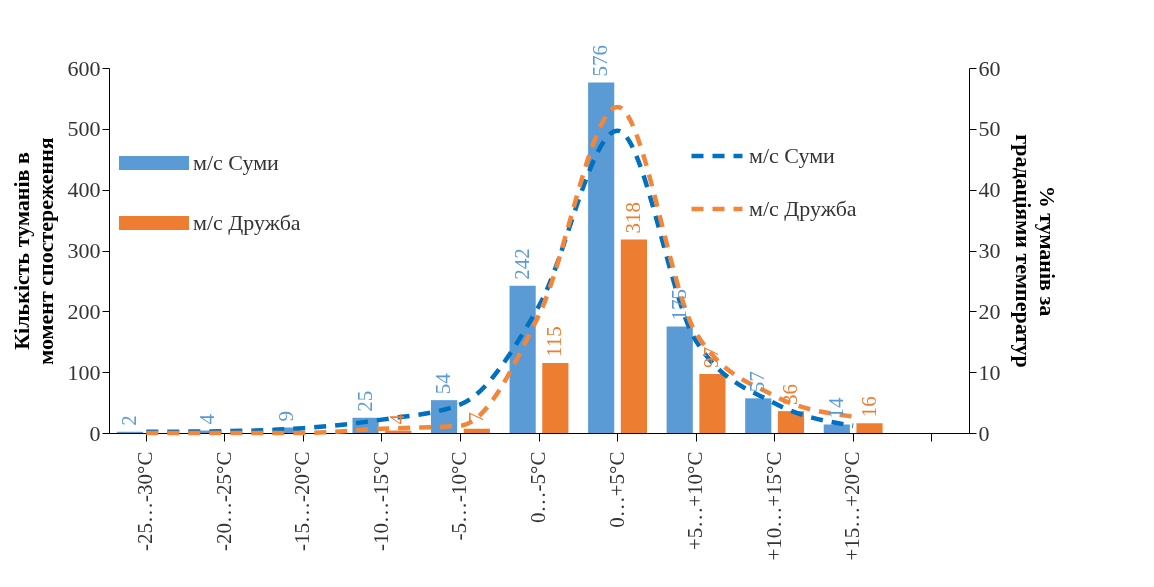 The width and height of the screenshot is (1154, 587). I want to click on data-label: 36, so click(789, 395).